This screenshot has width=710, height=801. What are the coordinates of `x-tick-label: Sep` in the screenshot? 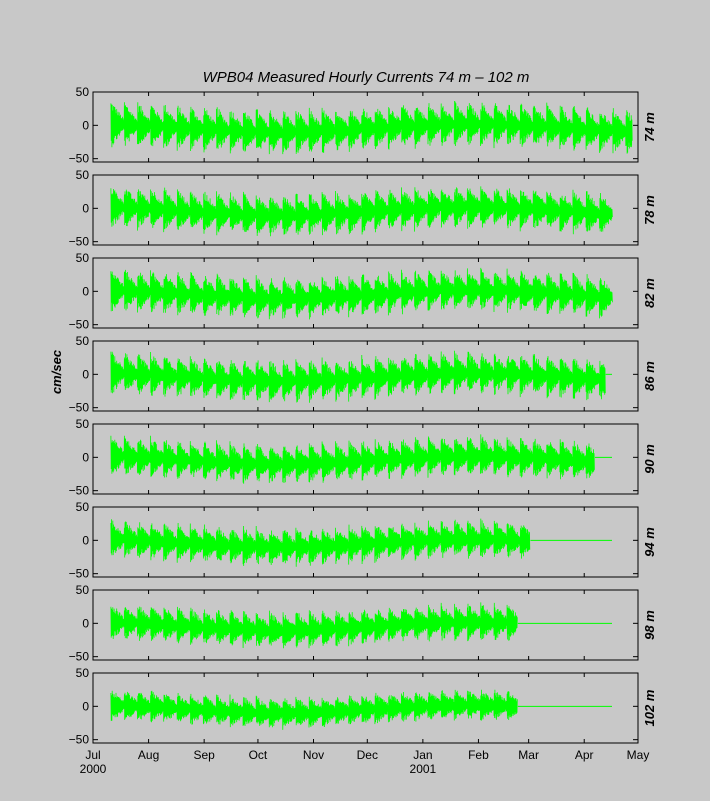 It's located at (204, 755).